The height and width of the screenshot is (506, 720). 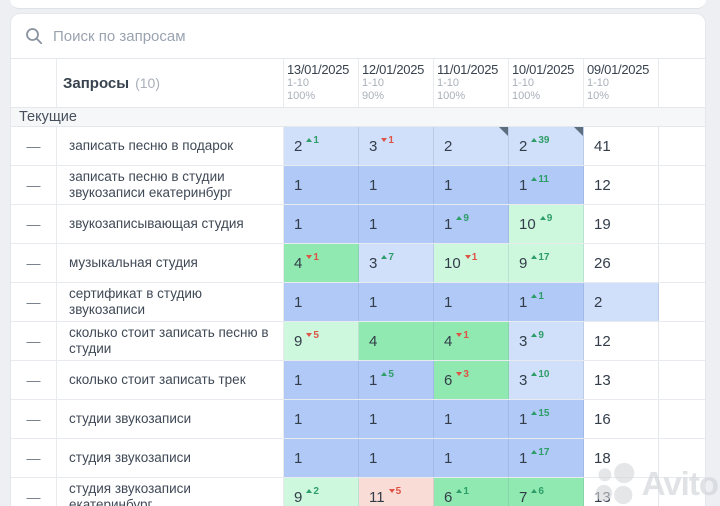 I want to click on position-cell: 9 17, so click(x=546, y=263).